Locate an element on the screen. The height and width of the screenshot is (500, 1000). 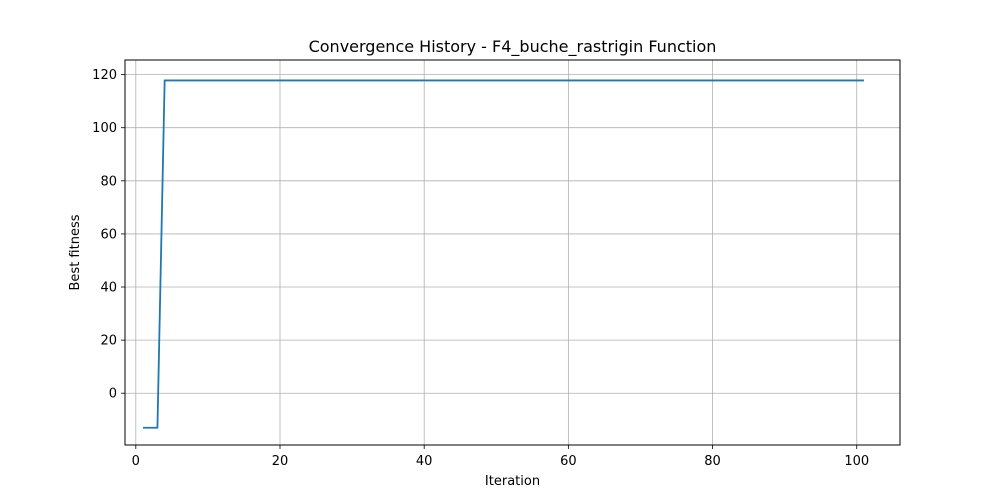
y-tick-label: 20 is located at coordinates (108, 341).